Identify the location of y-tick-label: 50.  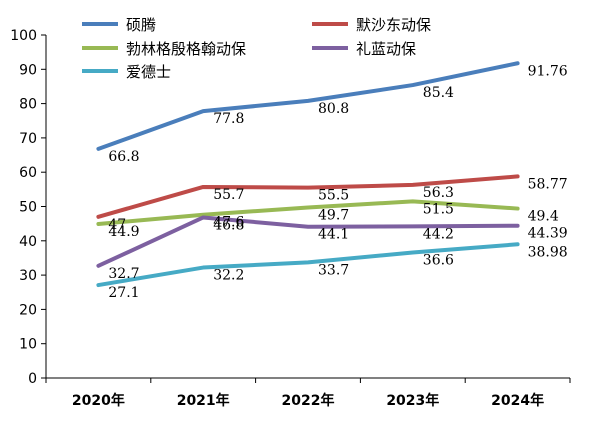
(28, 208).